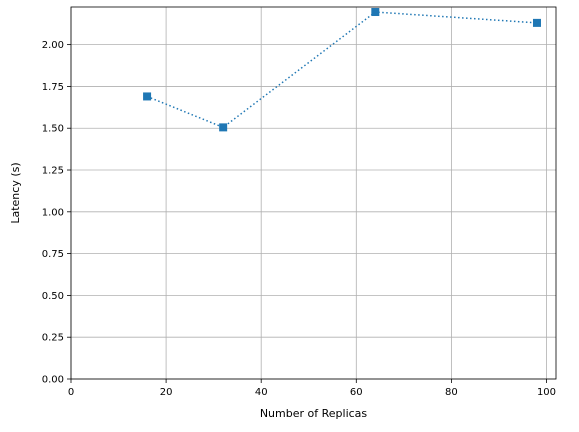  What do you see at coordinates (53, 254) in the screenshot?
I see `y-tick-label: 0.75` at bounding box center [53, 254].